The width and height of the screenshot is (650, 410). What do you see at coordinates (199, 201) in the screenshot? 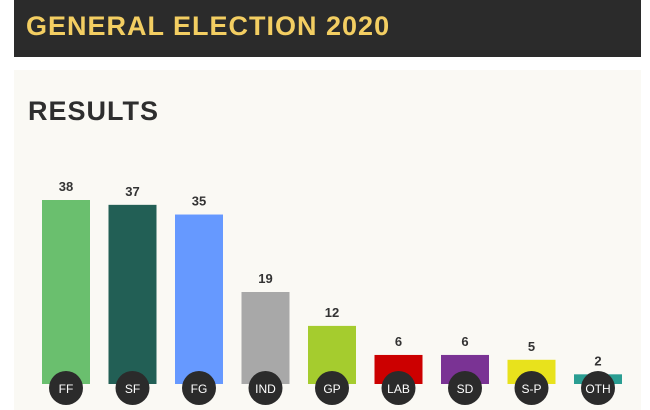
I see `value-label-fg: 35` at bounding box center [199, 201].